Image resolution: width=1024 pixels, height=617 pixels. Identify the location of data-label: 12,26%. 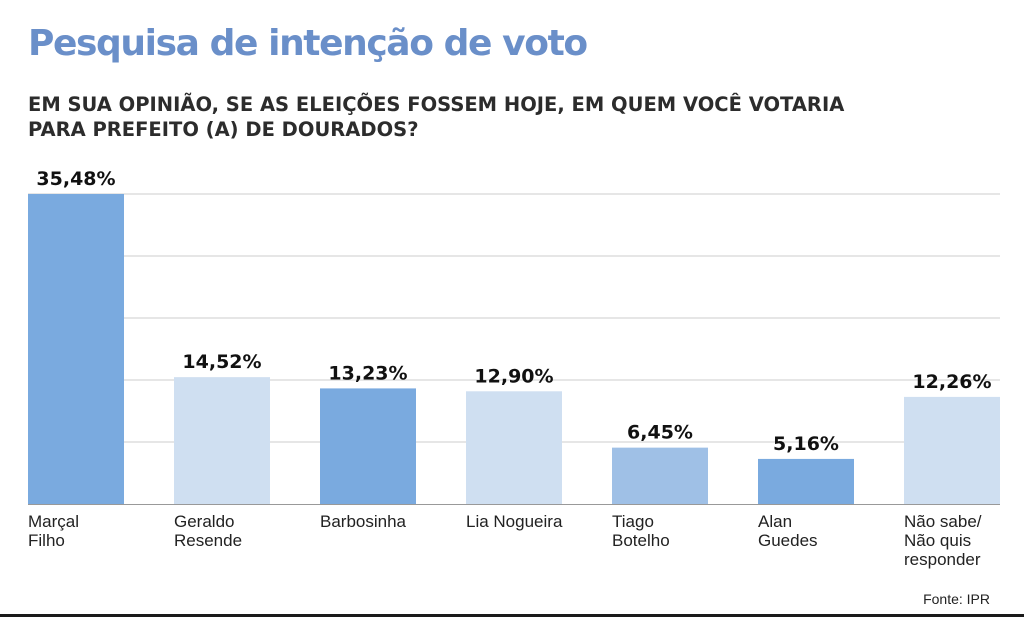
(951, 382).